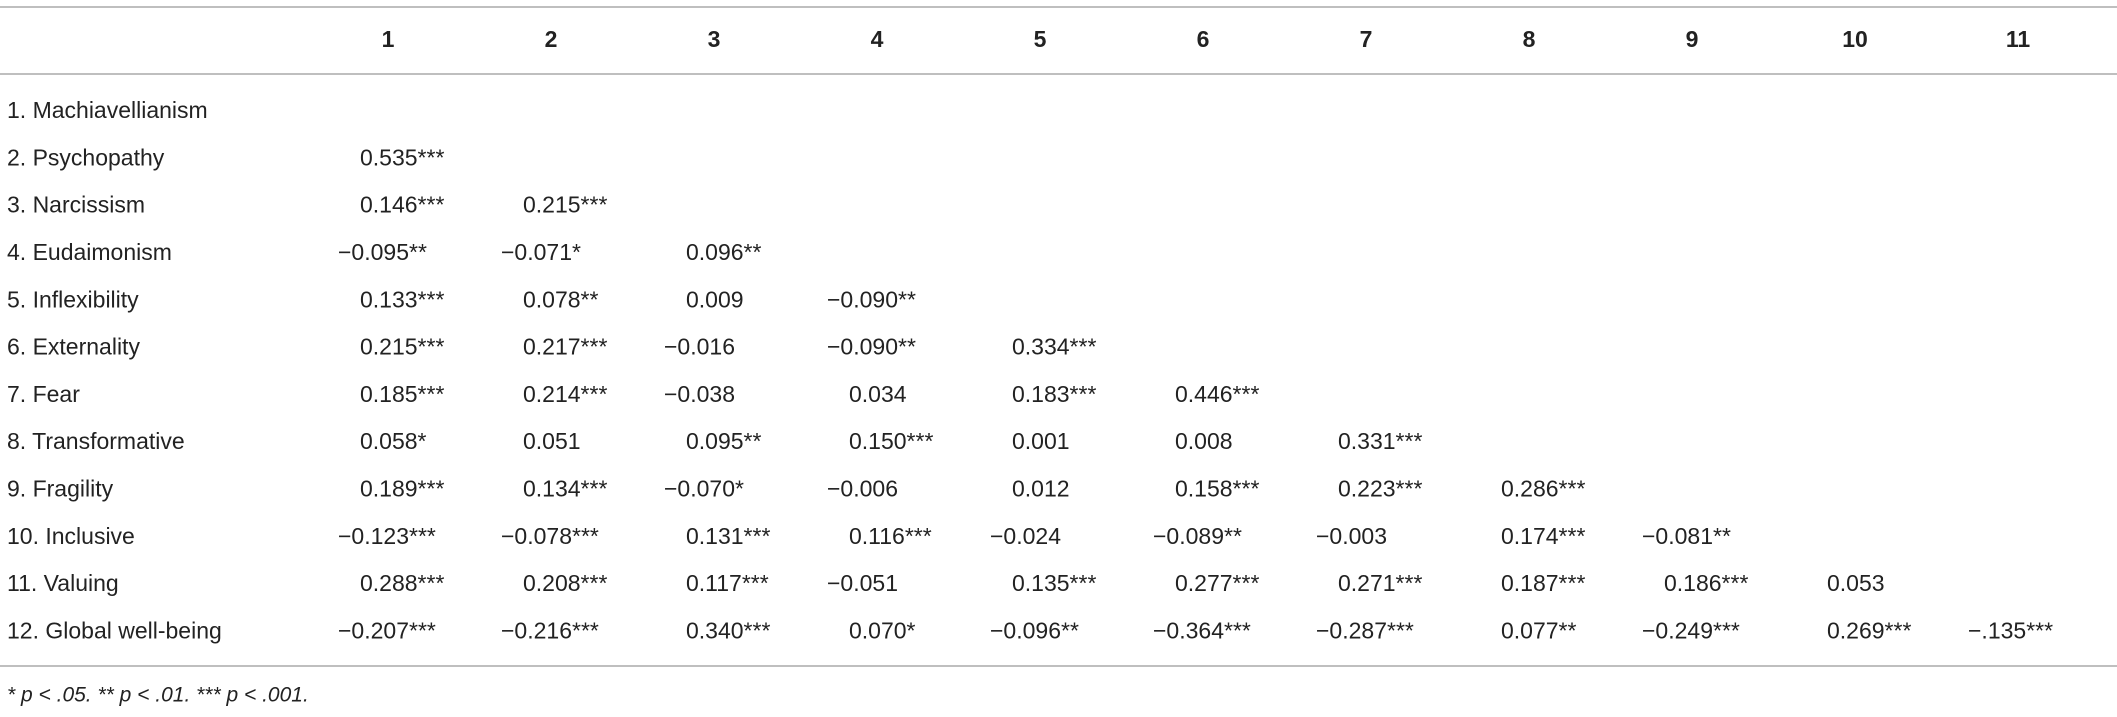 This screenshot has width=2117, height=717. What do you see at coordinates (550, 536) in the screenshot?
I see `cell: −0.078***` at bounding box center [550, 536].